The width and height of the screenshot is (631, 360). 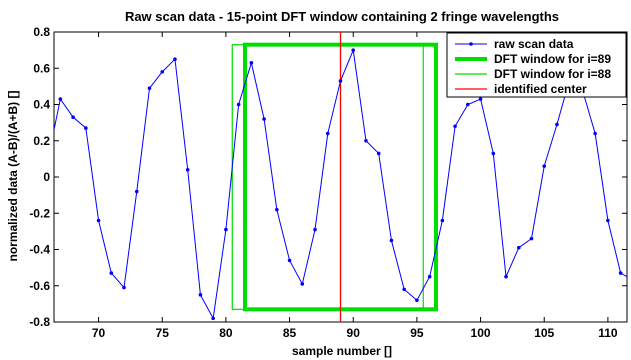 What do you see at coordinates (471, 44) in the screenshot?
I see `legend-marker` at bounding box center [471, 44].